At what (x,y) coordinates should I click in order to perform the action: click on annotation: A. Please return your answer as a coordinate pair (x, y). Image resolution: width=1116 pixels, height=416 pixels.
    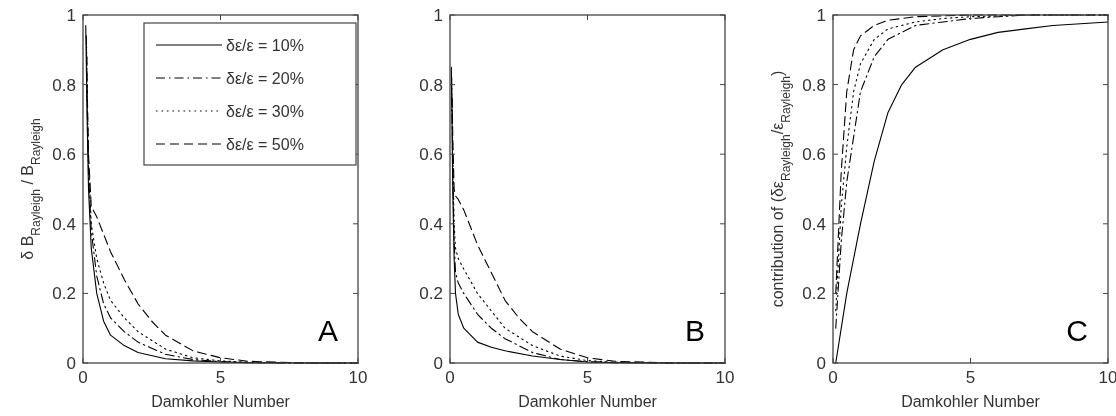
    Looking at the image, I should click on (327, 330).